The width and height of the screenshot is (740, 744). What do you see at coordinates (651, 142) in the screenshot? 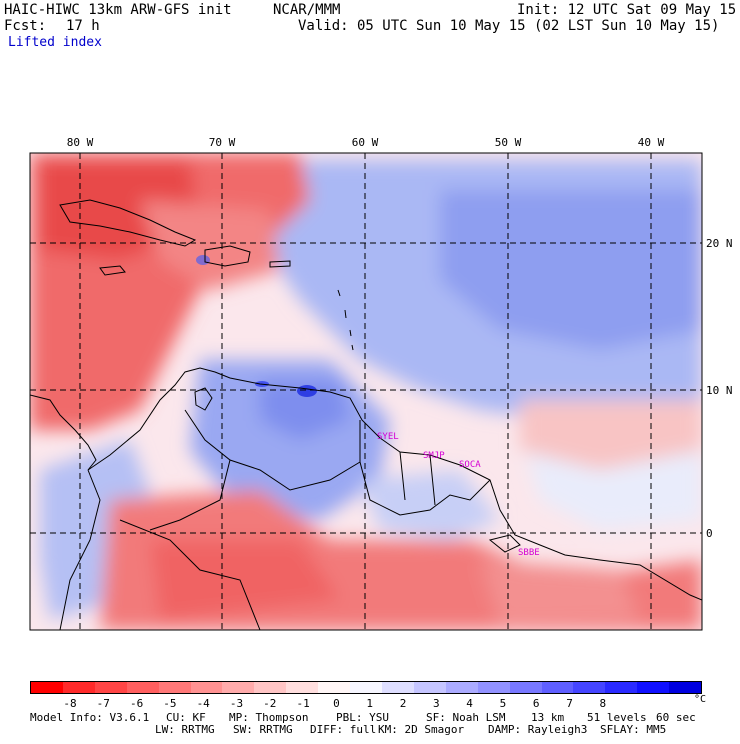
I see `lon-label-40w: 40 W` at bounding box center [651, 142].